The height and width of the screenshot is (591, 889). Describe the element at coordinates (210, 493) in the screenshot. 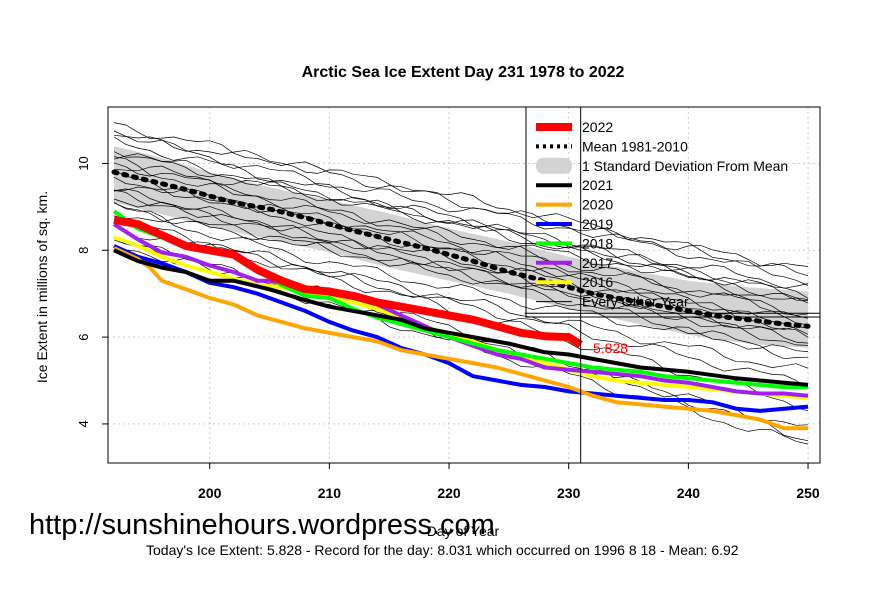

I see `x-tick-label: 200` at that location.